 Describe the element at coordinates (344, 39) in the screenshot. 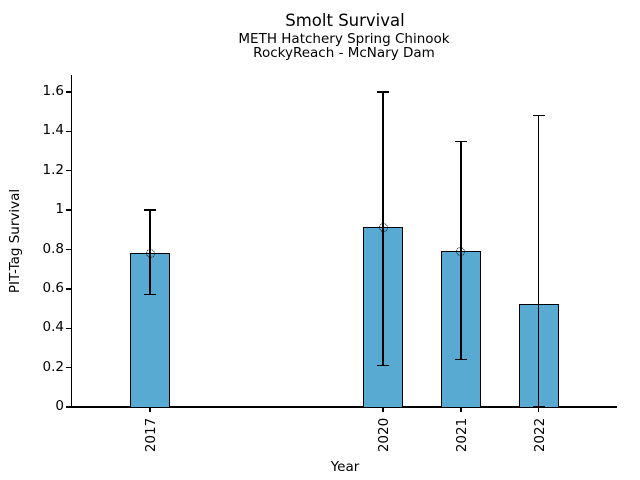

I see `chart-subtitle-1: METH Hatchery Spring Chinook` at that location.